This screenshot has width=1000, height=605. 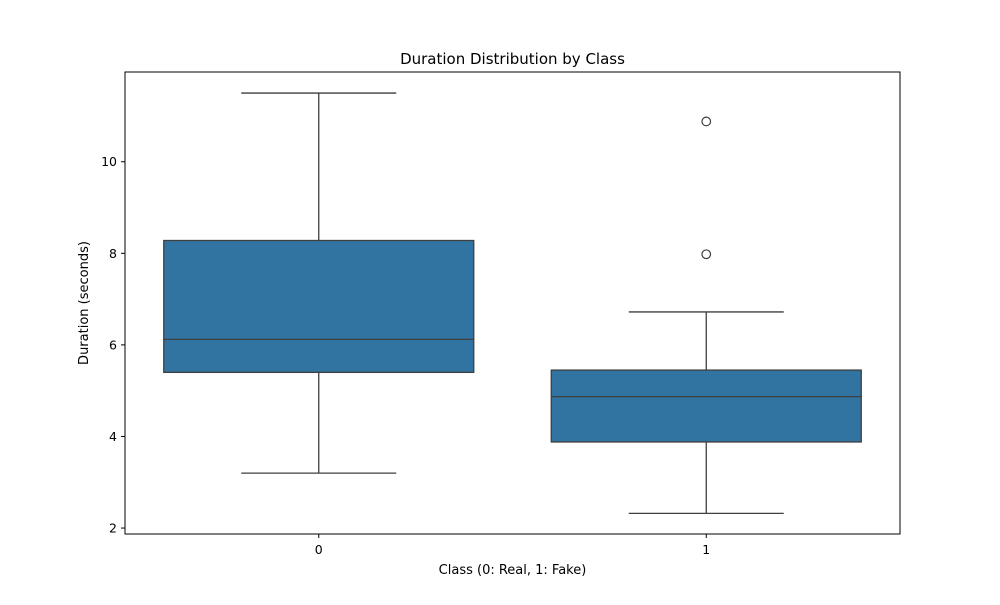 I want to click on y-tick-label: 6, so click(x=113, y=344).